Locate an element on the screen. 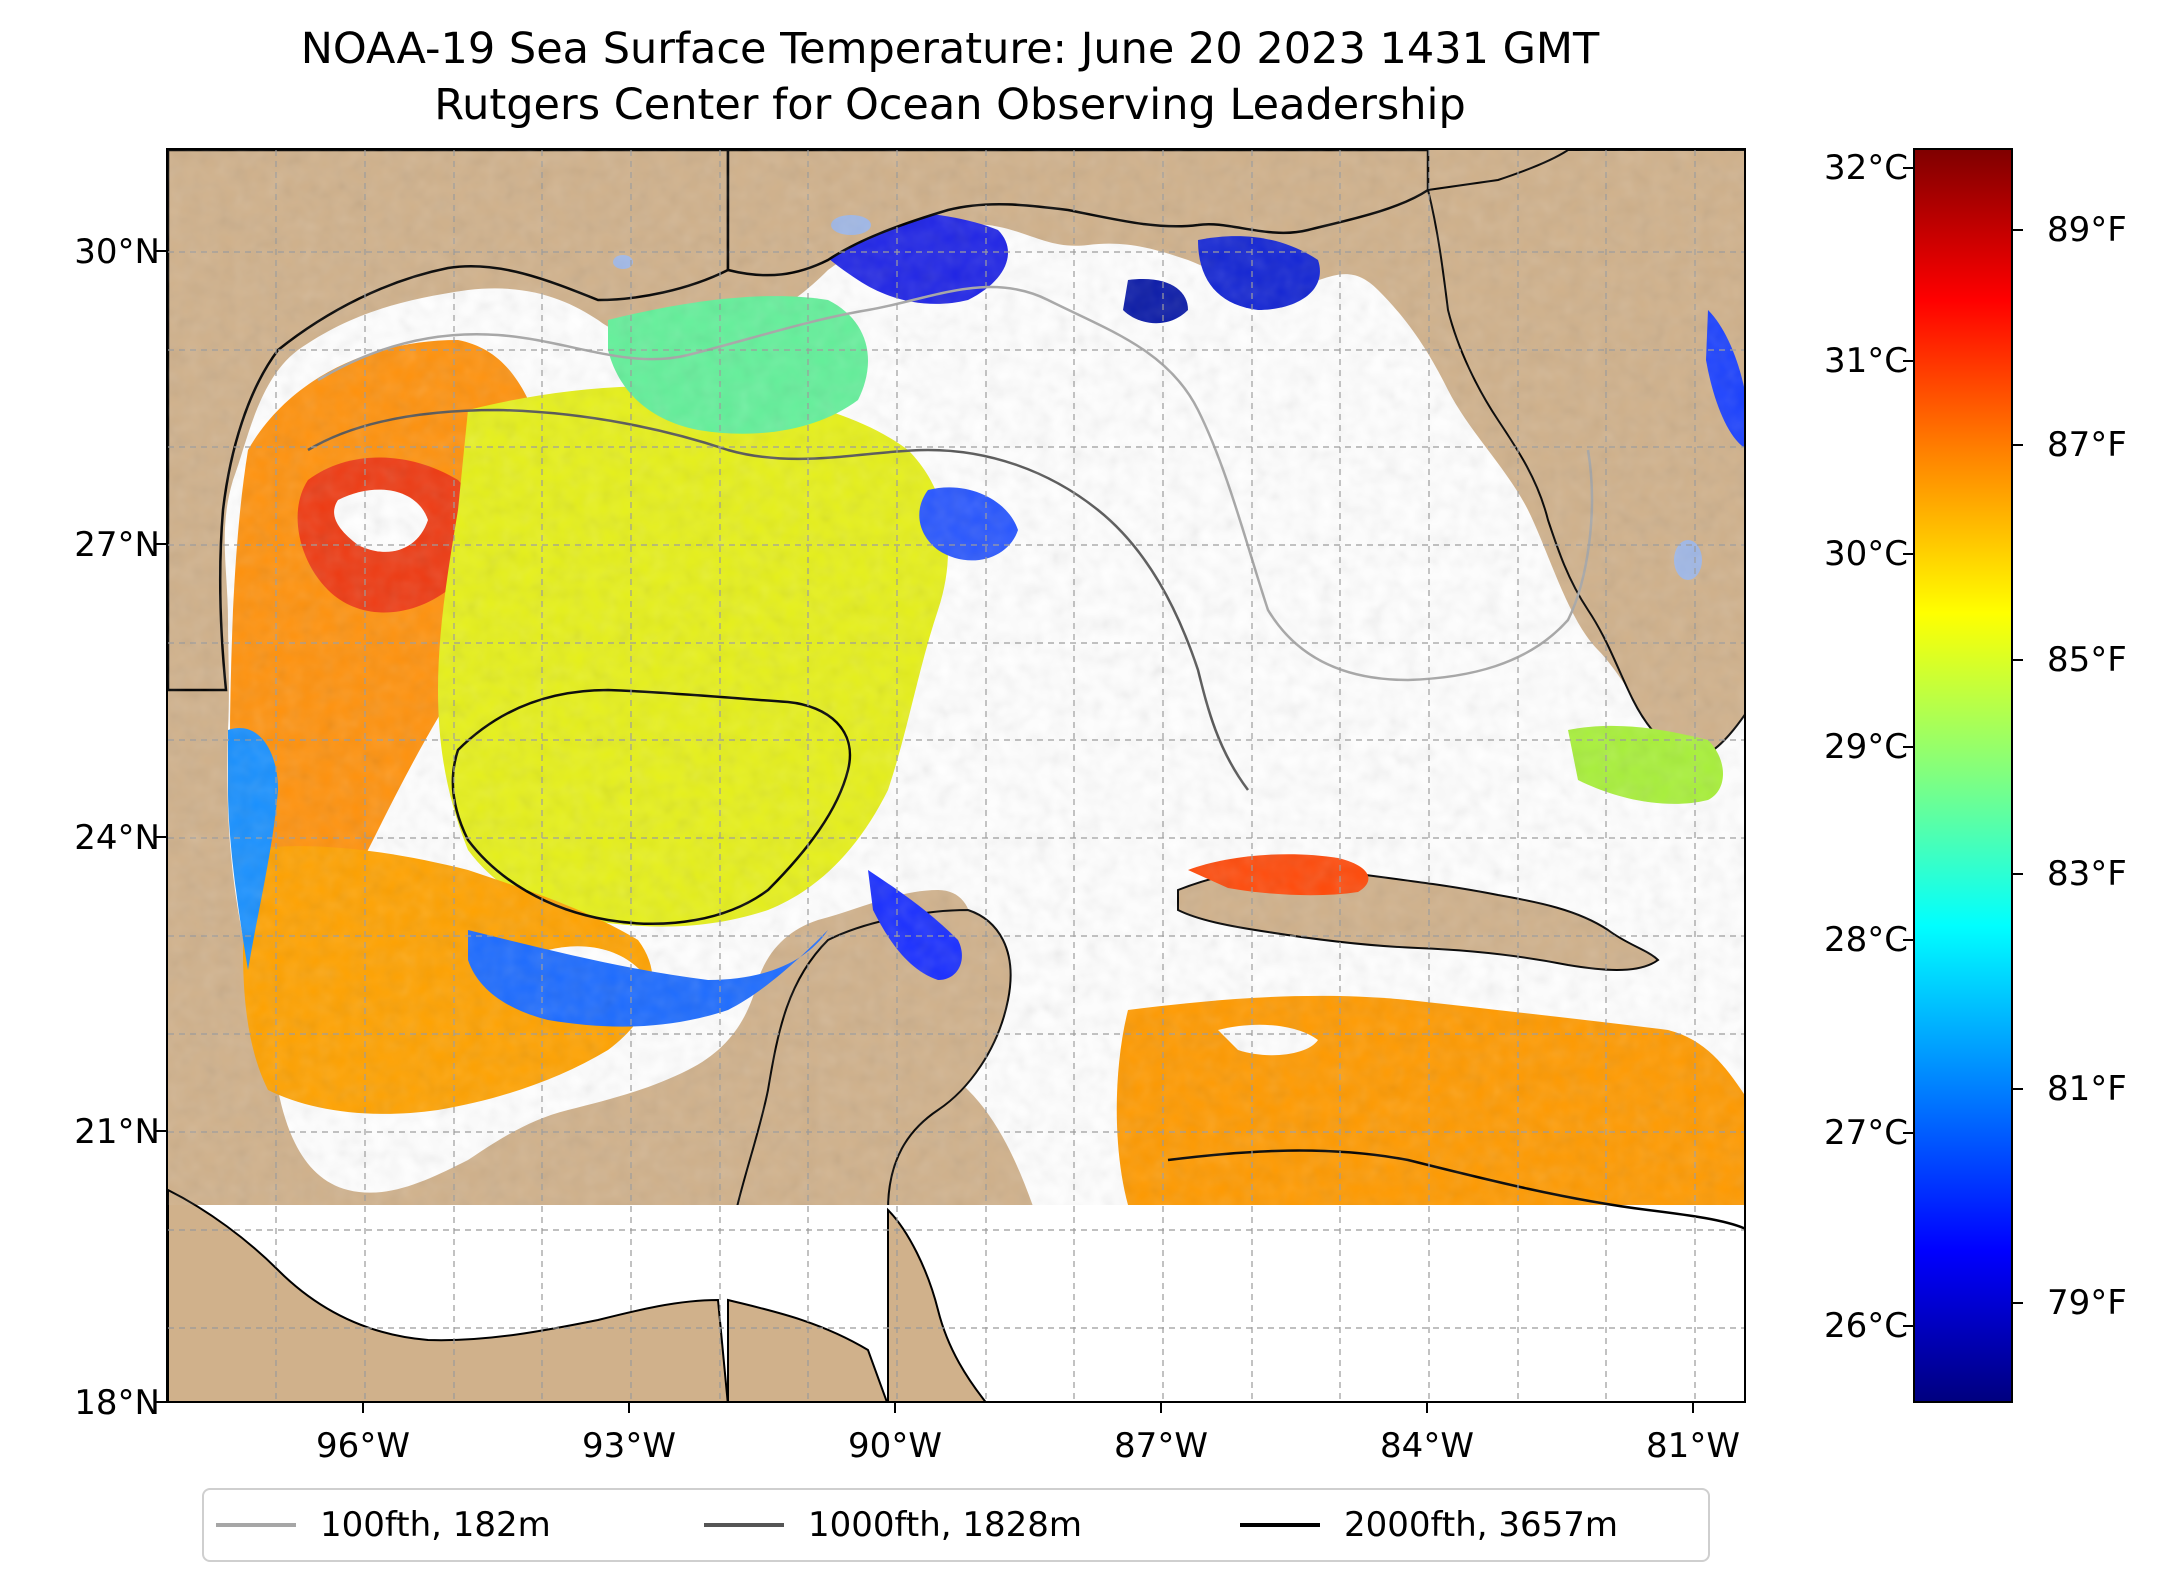 Image resolution: width=2160 pixels, height=1582 pixels. central-america-land is located at coordinates (937, 1304).